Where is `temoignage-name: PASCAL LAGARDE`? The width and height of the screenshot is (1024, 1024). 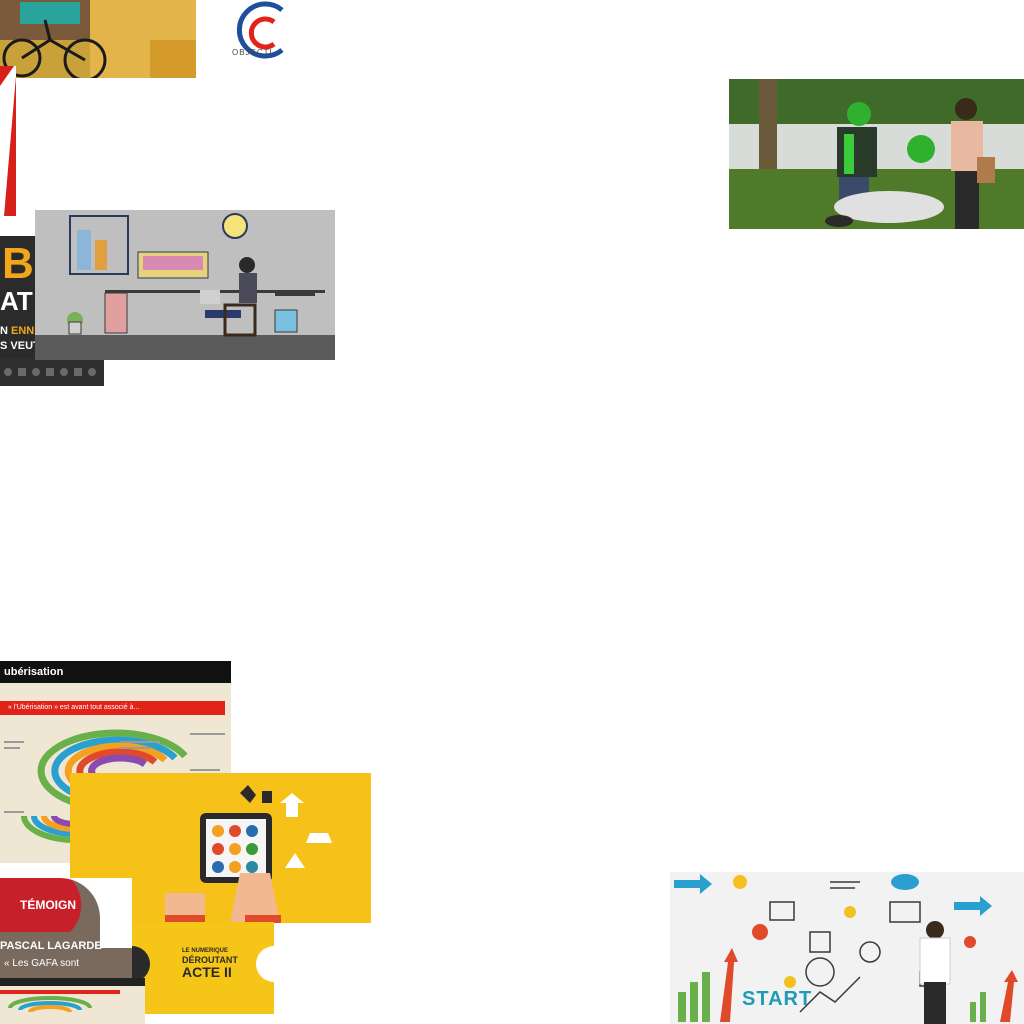
temoignage-name: PASCAL LAGARDE is located at coordinates (51, 946).